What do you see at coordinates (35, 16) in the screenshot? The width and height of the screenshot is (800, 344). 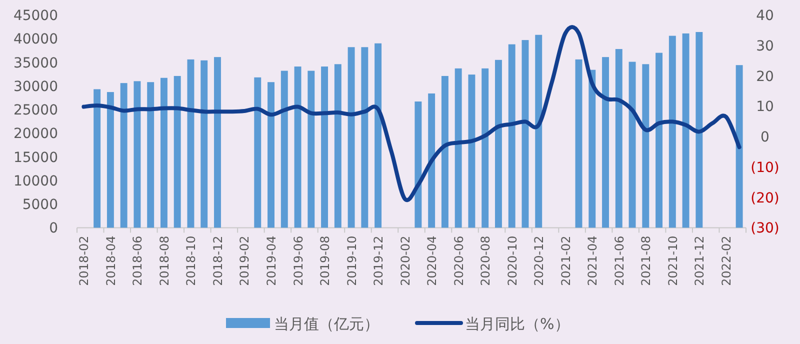 I see `y-tick-label: 45000` at bounding box center [35, 16].